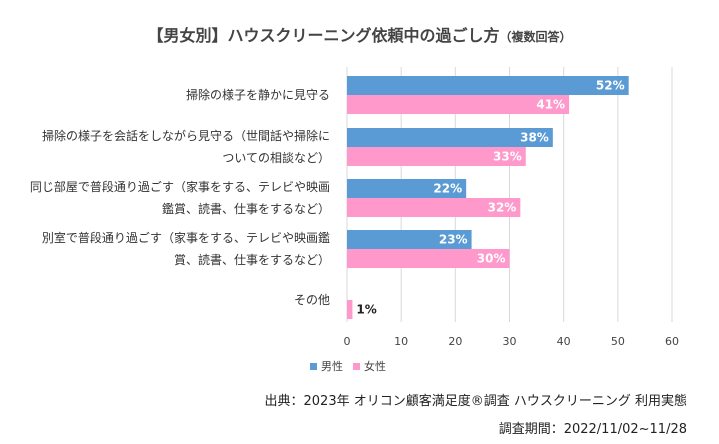  I want to click on legend-item-female: 女性, so click(369, 366).